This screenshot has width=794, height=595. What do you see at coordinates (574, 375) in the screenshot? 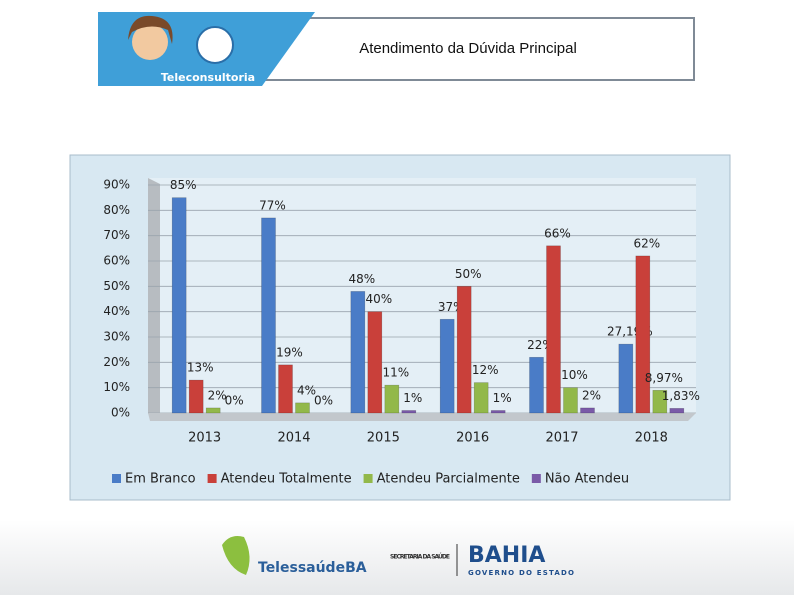
I see `data-label: 10%` at bounding box center [574, 375].